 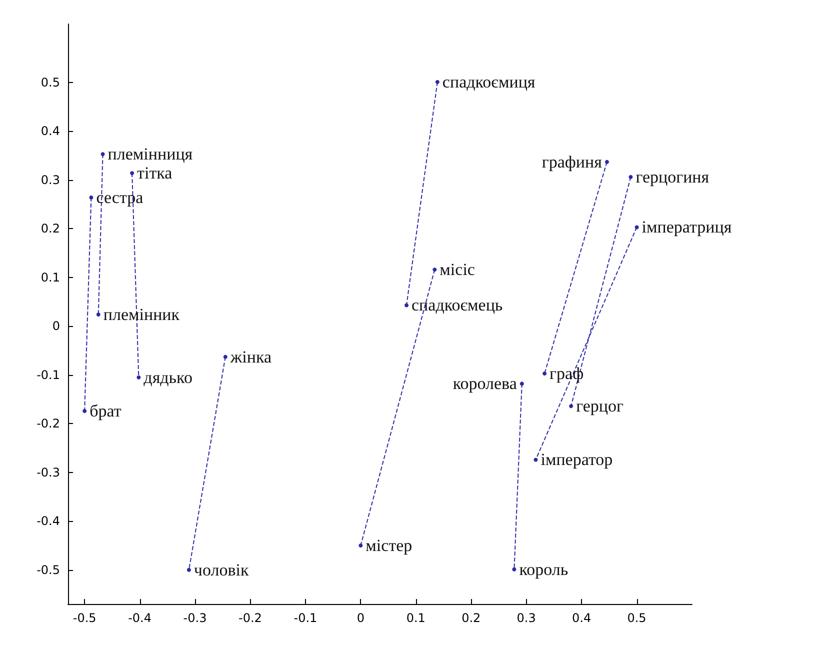 I want to click on data-label: герцог, so click(x=600, y=406).